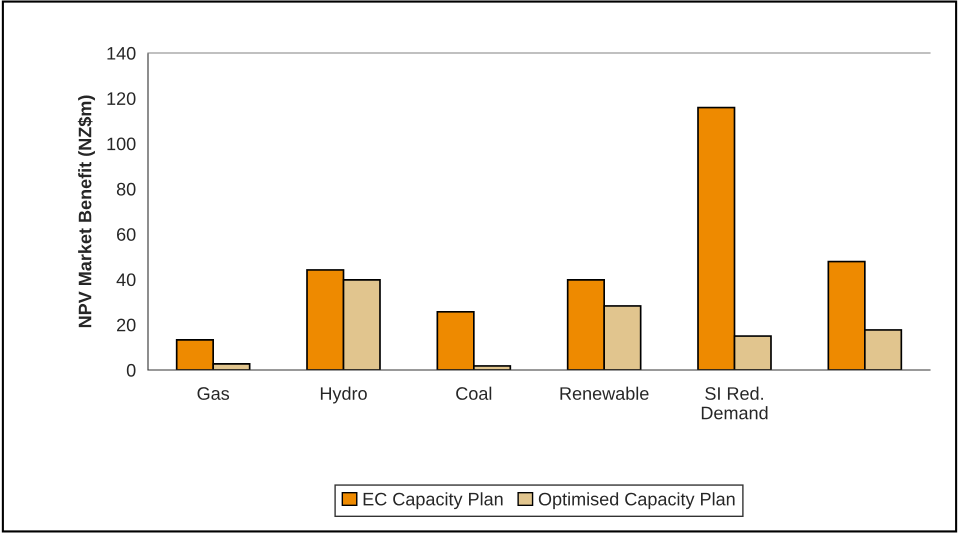  Describe the element at coordinates (214, 393) in the screenshot. I see `x-tick-label: Gas` at that location.